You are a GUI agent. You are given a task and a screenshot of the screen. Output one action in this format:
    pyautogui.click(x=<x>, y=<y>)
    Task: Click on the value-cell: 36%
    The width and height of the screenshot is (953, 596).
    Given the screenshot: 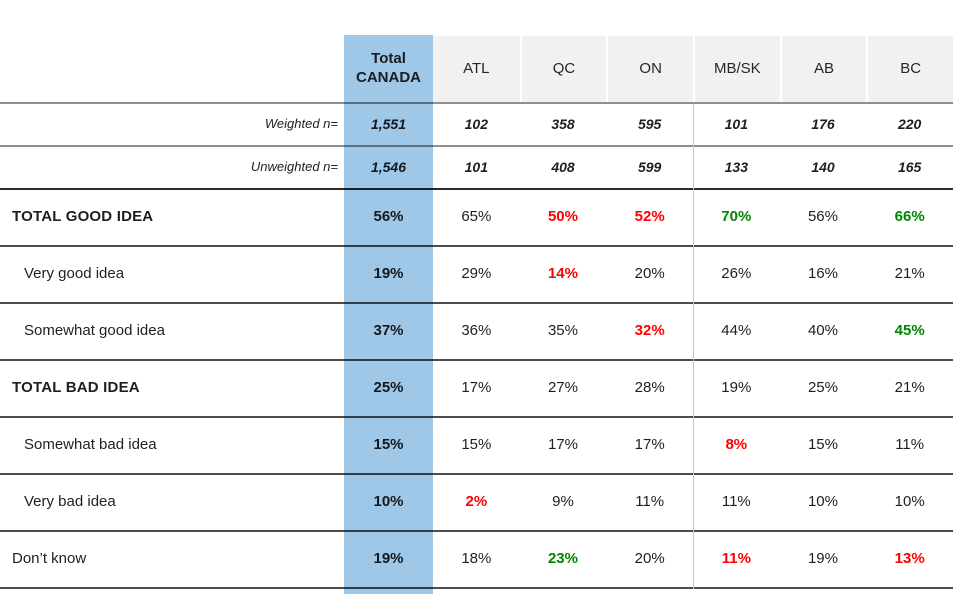 What is the action you would take?
    pyautogui.click(x=476, y=331)
    